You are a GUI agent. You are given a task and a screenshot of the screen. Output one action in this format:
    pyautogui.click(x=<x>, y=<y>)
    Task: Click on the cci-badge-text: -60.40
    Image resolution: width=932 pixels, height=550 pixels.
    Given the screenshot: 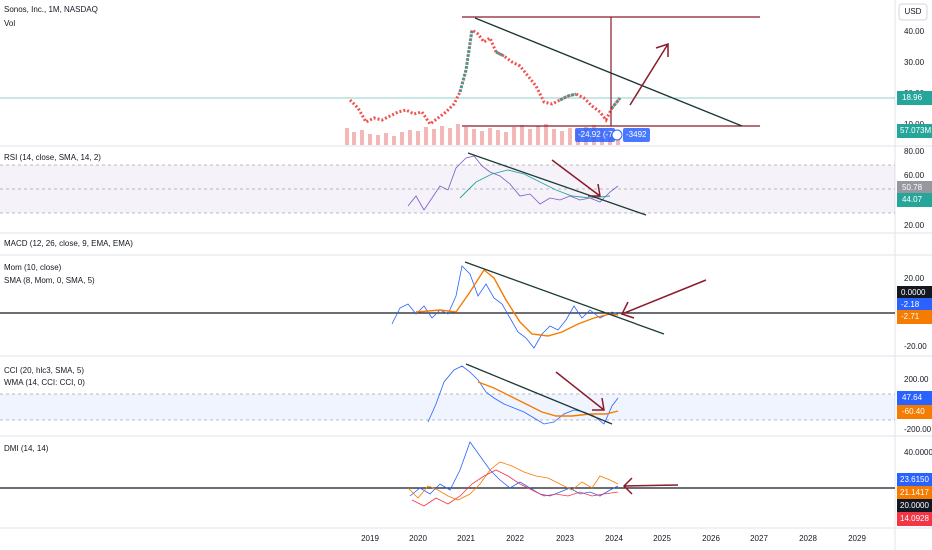 What is the action you would take?
    pyautogui.click(x=913, y=411)
    